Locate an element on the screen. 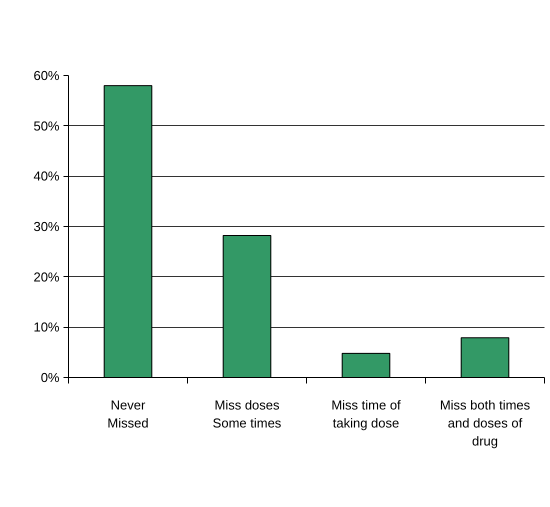  y-tick-label: 20% is located at coordinates (46, 276).